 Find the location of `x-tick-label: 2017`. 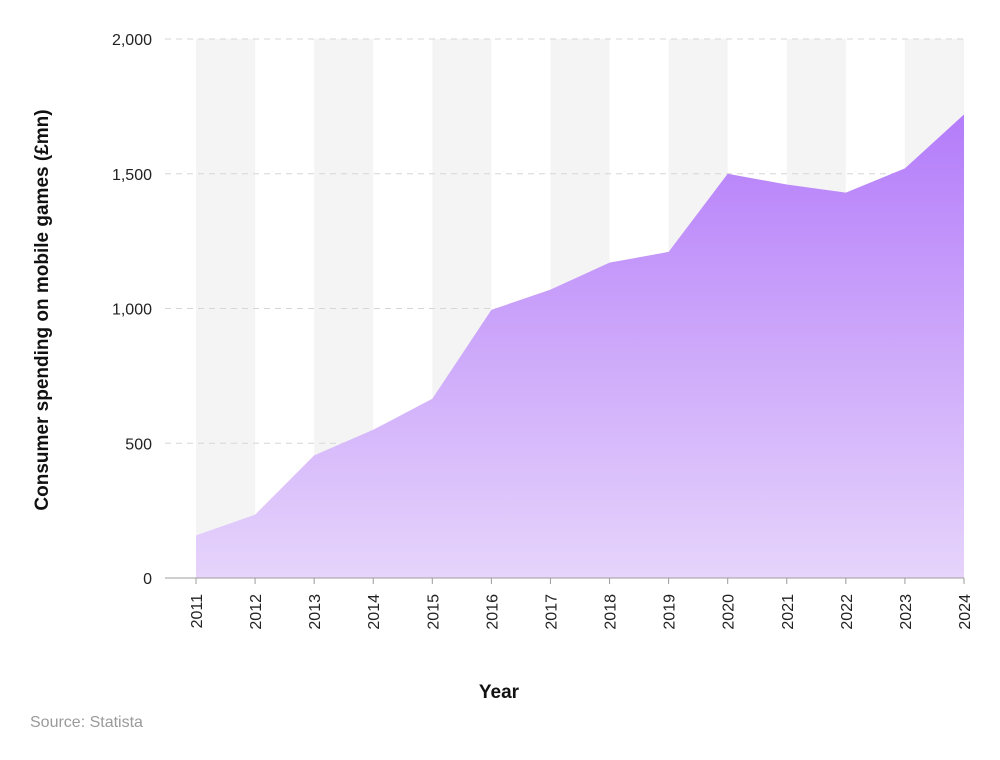

x-tick-label: 2017 is located at coordinates (551, 612).